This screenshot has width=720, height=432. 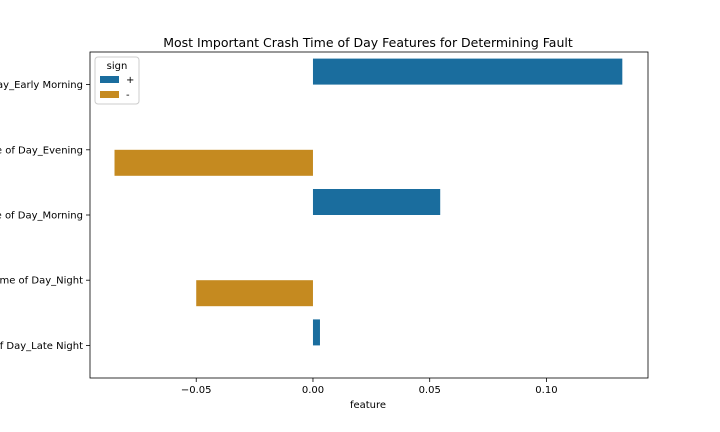 I want to click on y-tick-label: me of Day_Night, so click(x=41, y=281).